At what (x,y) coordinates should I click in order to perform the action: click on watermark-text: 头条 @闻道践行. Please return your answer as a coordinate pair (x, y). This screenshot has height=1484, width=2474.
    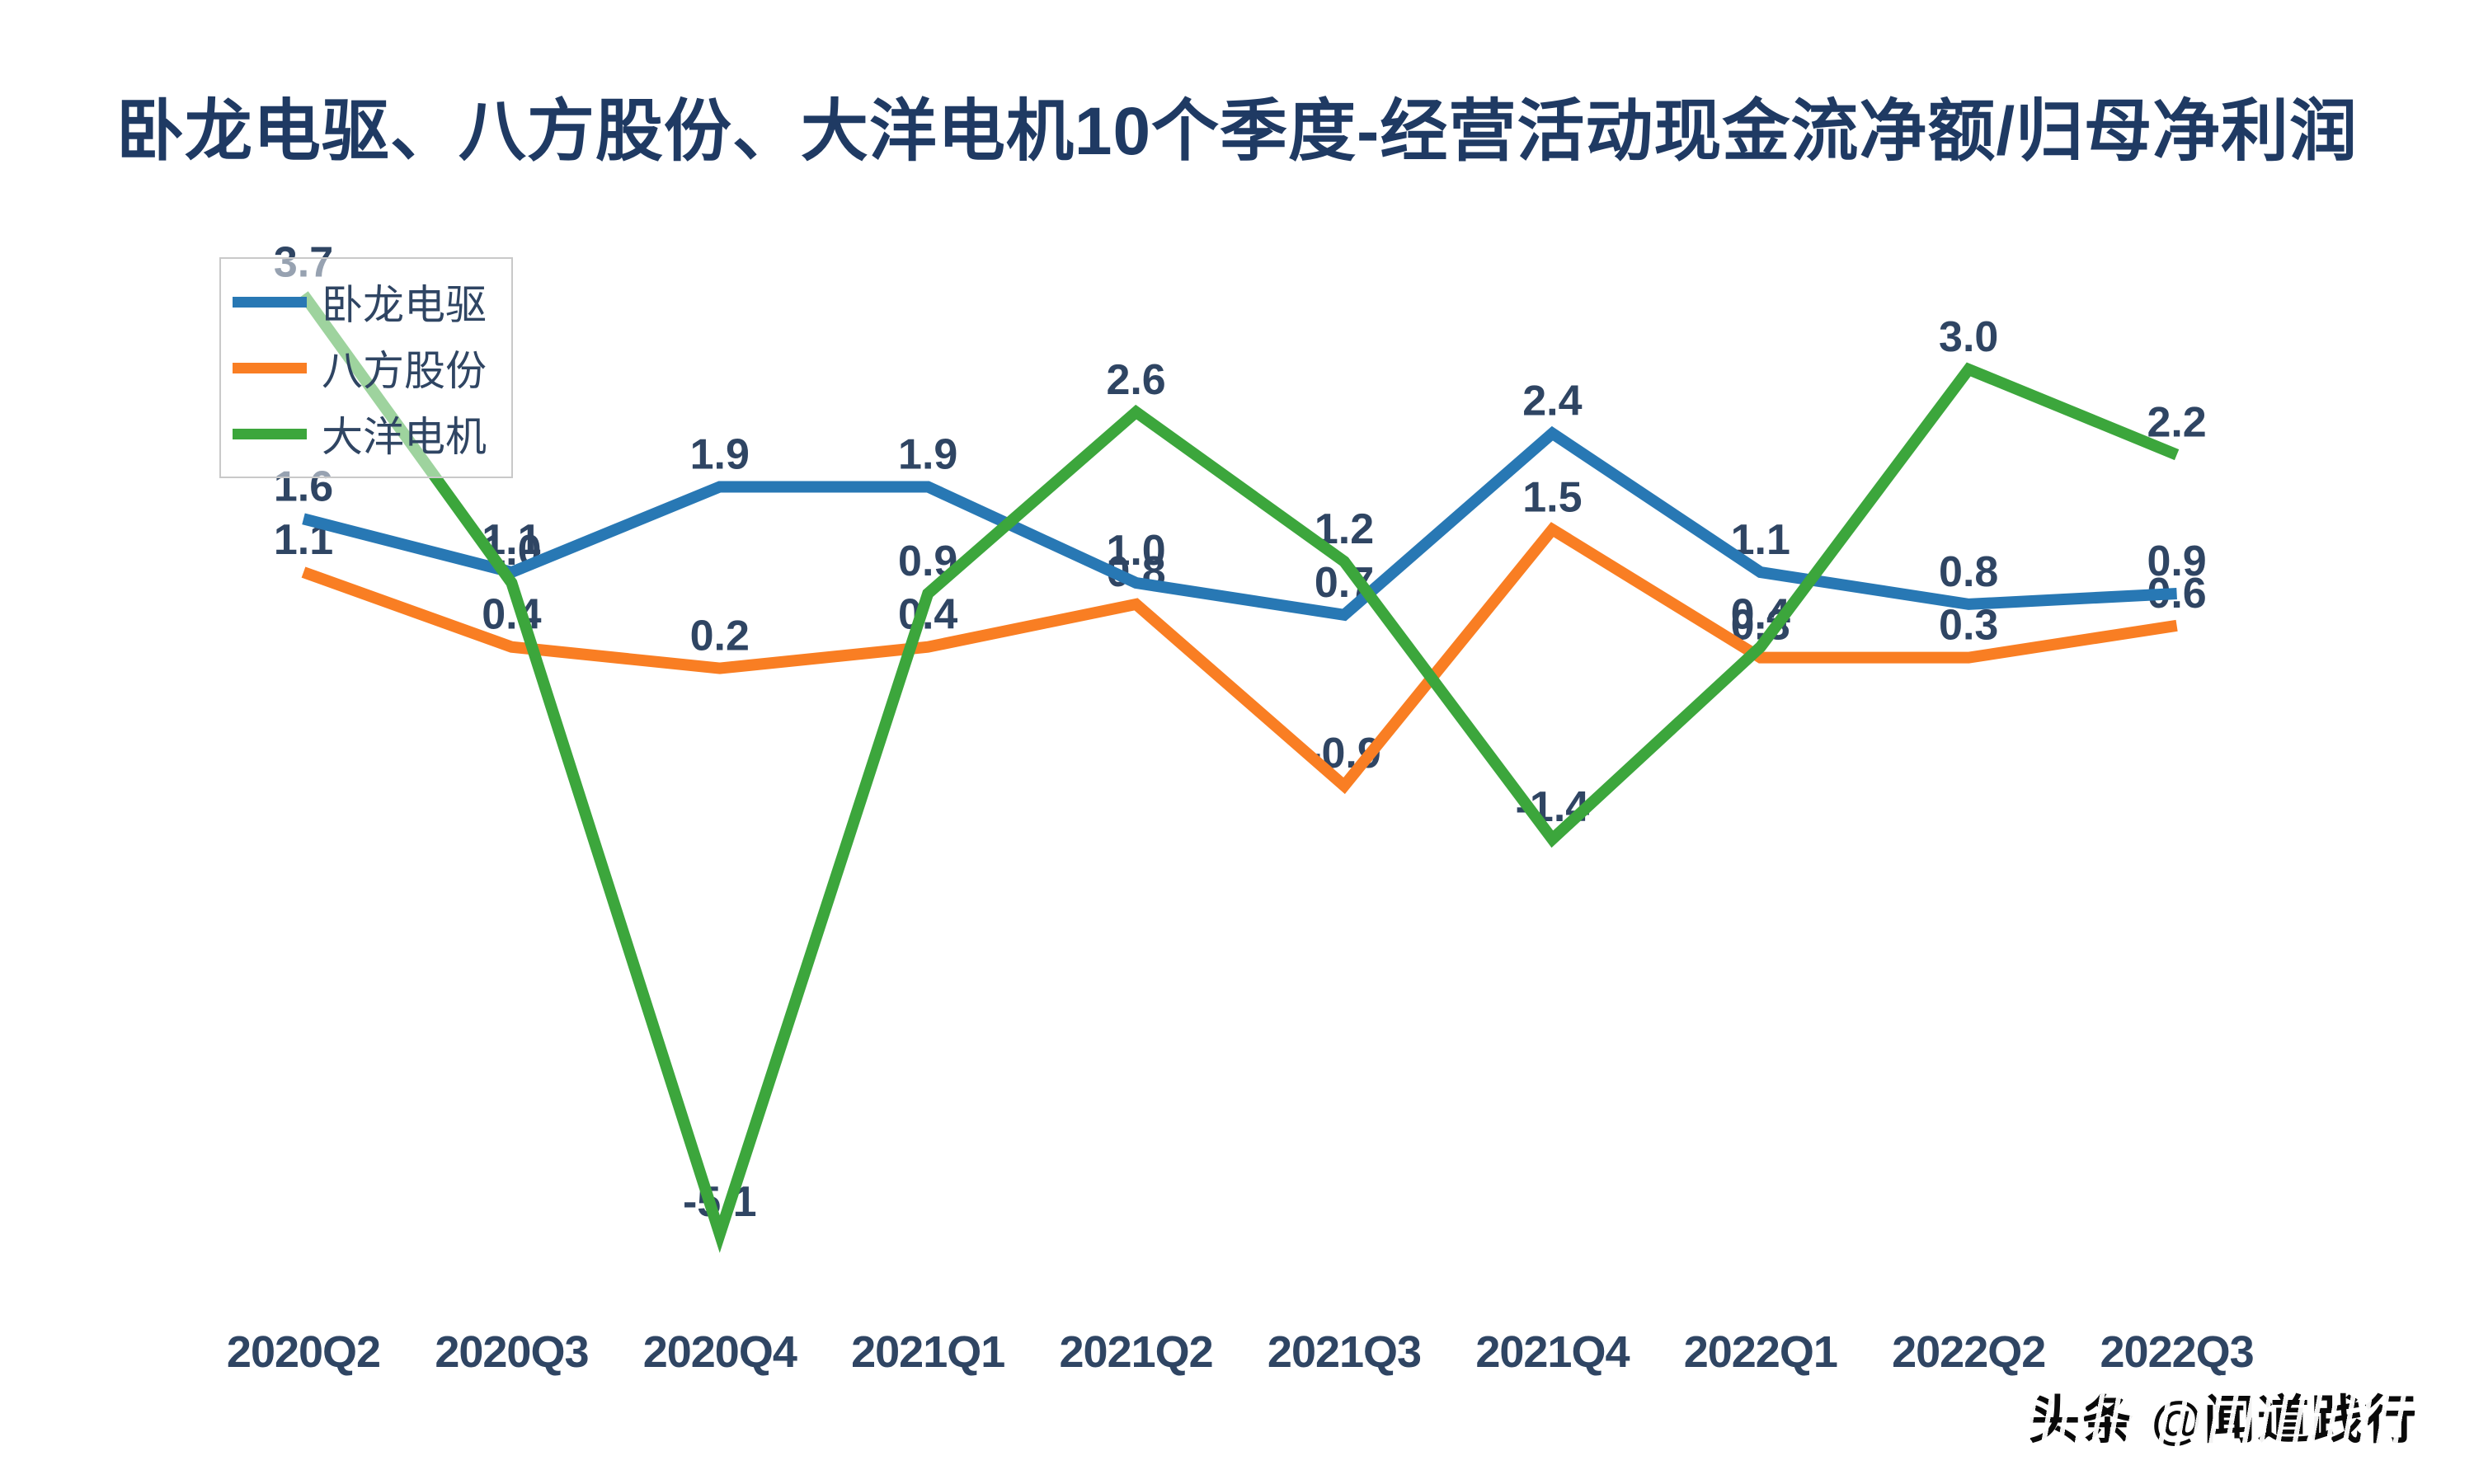
    Looking at the image, I should click on (2223, 1420).